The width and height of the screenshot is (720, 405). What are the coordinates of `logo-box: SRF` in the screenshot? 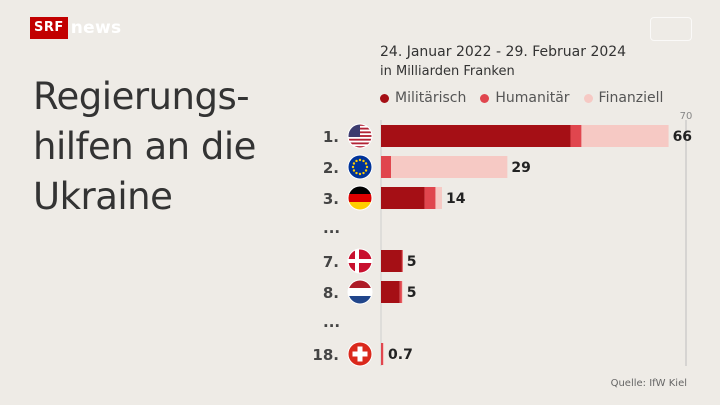 It's located at (49, 28).